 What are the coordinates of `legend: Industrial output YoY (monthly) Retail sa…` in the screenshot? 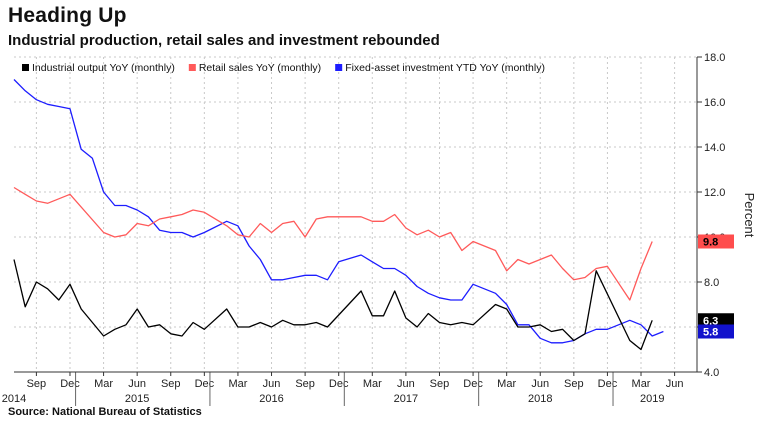 It's located at (283, 68).